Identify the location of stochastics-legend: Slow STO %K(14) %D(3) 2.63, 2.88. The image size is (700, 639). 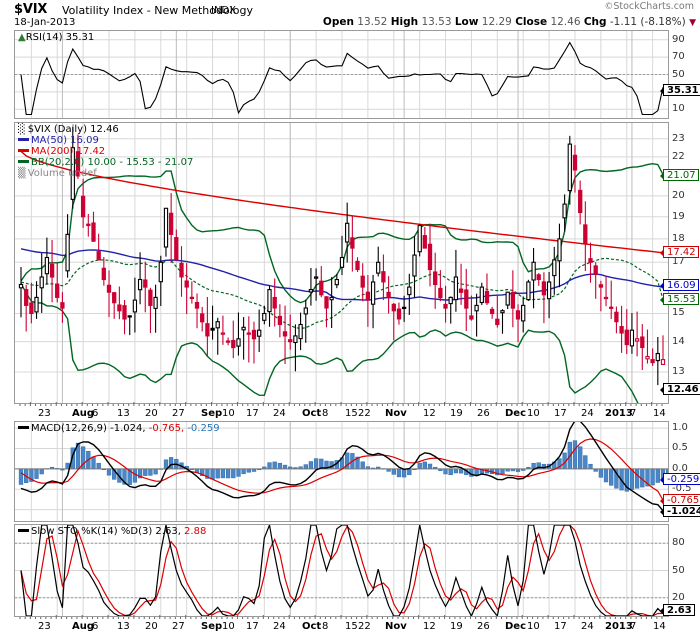
(112, 531).